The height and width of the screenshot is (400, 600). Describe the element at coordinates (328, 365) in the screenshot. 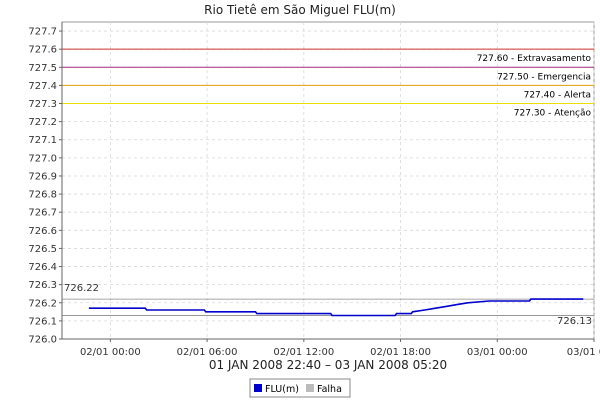

I see `date-range-label: 01 JAN 2008 22:40 – 03 JAN 2008 05:20` at that location.